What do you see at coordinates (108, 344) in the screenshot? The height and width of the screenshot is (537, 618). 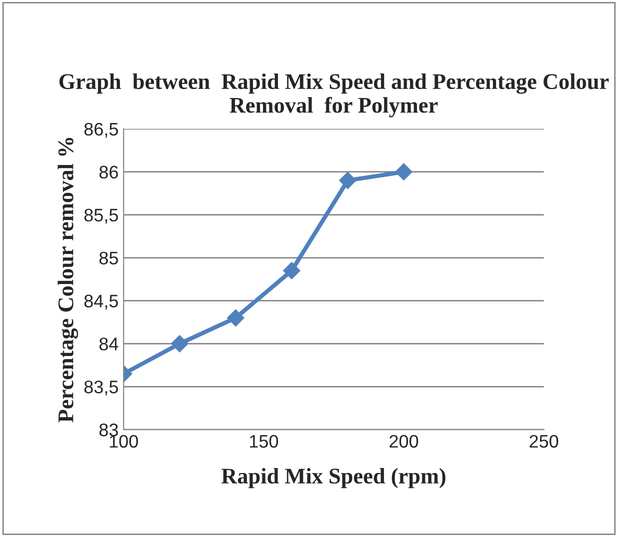 I see `y-tick-label: 84` at bounding box center [108, 344].